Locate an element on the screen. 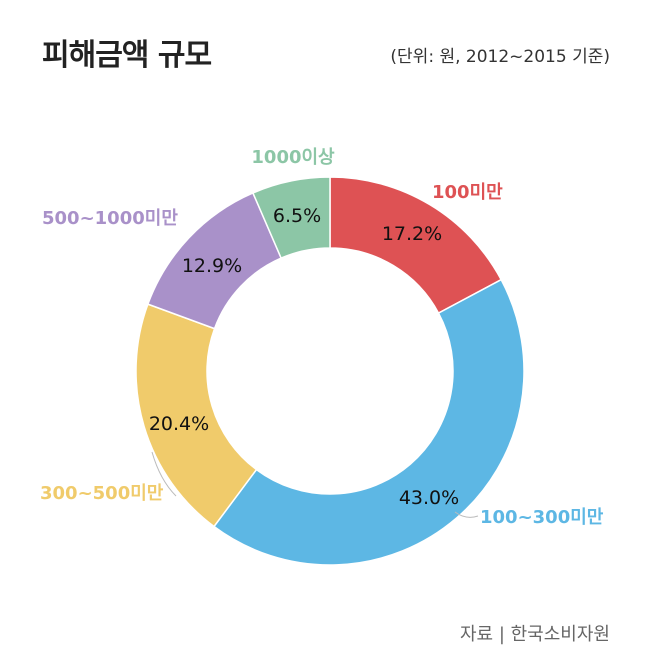  slice-category-label: 100미만 is located at coordinates (467, 192).